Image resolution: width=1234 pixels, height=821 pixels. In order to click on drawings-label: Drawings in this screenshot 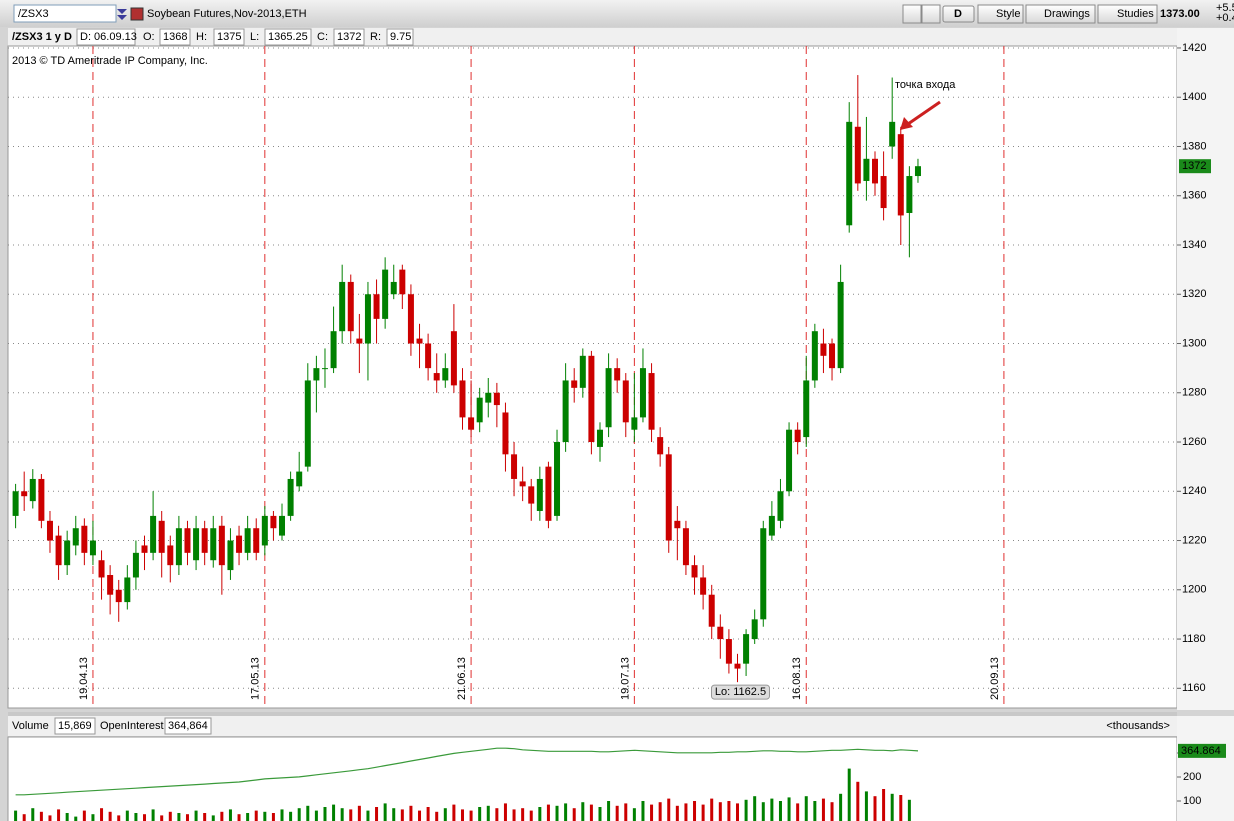, I will do `click(1067, 14)`.